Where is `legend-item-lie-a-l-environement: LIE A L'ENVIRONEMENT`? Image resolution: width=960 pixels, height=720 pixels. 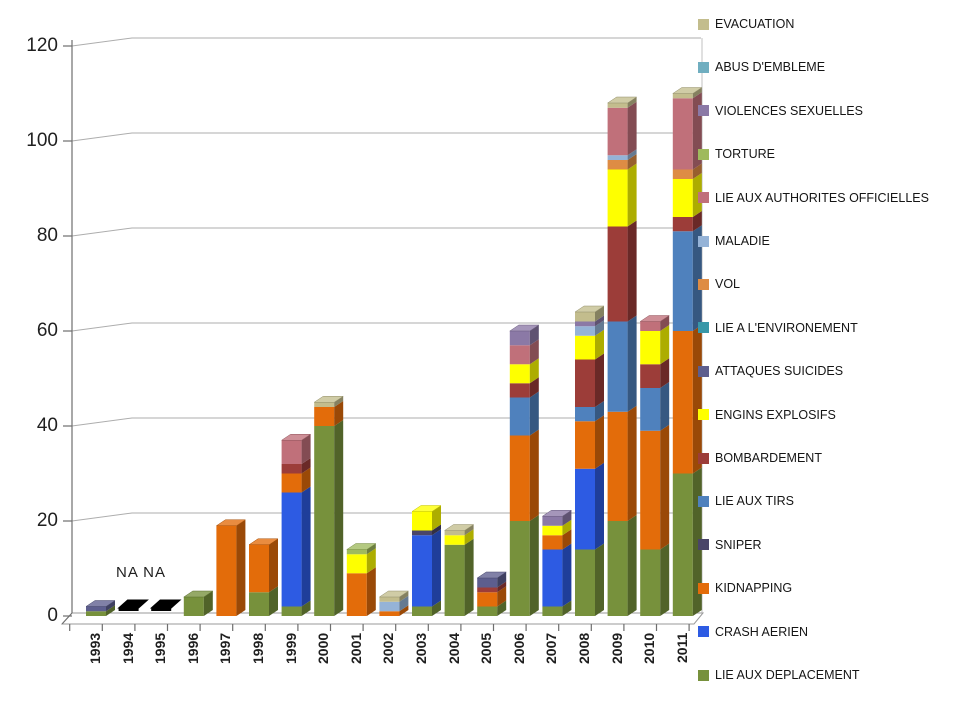 legend-item-lie-a-l-environement: LIE A L'ENVIRONEMENT is located at coordinates (778, 328).